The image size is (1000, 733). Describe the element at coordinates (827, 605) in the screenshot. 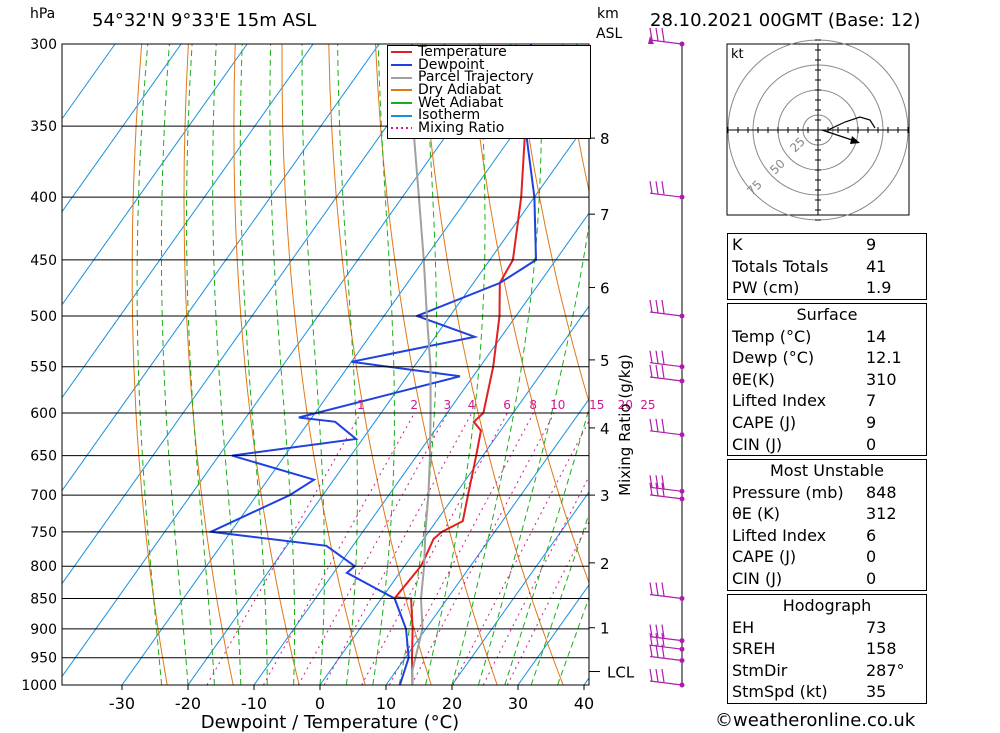

I see `hodograph-title: Hodograph` at that location.